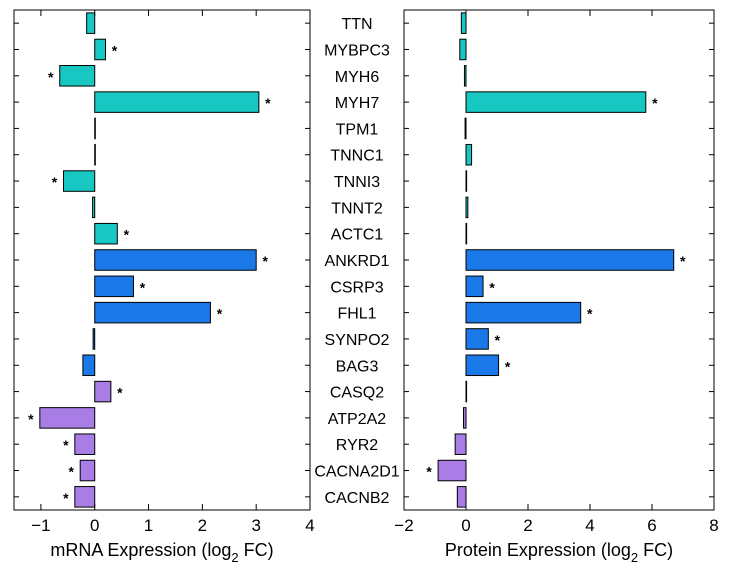 The height and width of the screenshot is (577, 731). I want to click on mrna-bar-myh6, so click(77, 76).